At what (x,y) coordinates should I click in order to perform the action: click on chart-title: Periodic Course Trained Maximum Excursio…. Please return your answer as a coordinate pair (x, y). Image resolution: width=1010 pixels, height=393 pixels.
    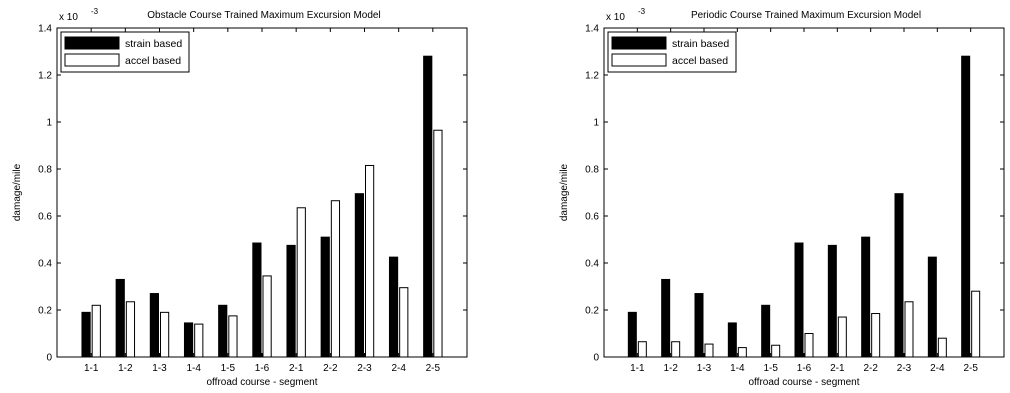
    Looking at the image, I should click on (806, 15).